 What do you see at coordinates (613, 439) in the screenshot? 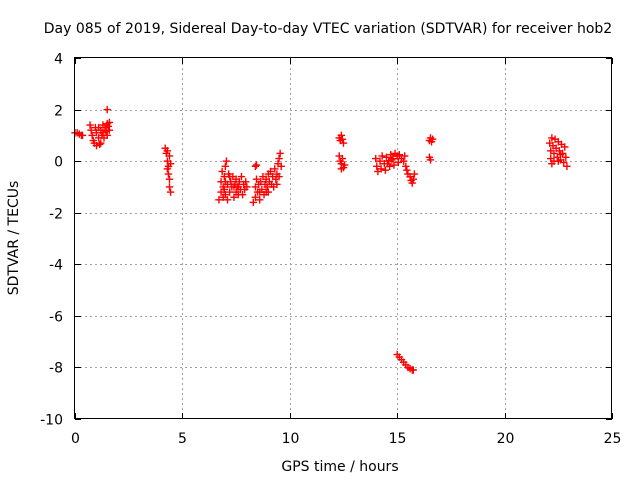
I see `x-tick-label: 25` at bounding box center [613, 439].